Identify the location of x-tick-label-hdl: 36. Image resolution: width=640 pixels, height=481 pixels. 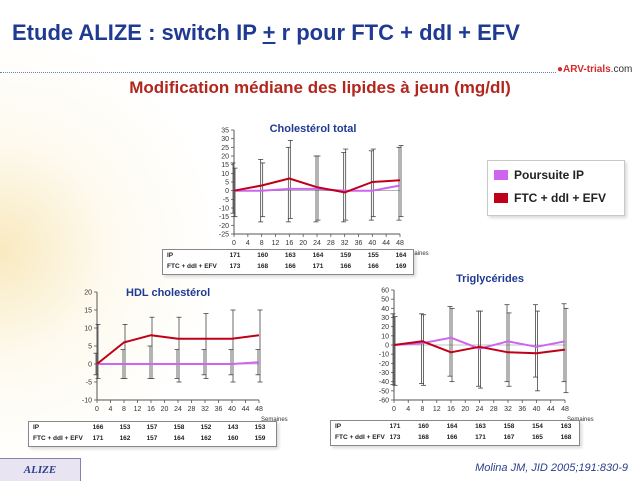
(219, 409).